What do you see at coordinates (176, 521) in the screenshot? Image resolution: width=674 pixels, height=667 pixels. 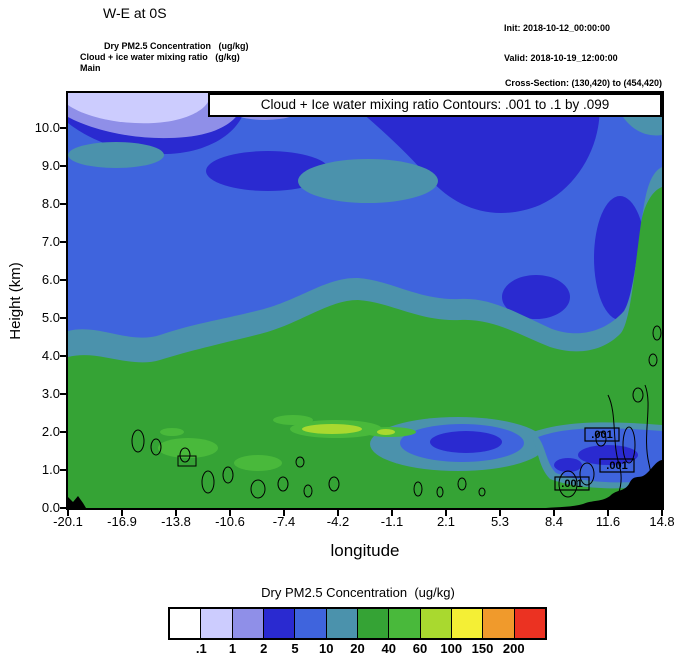 I see `x-tick-label: -13.8` at bounding box center [176, 521].